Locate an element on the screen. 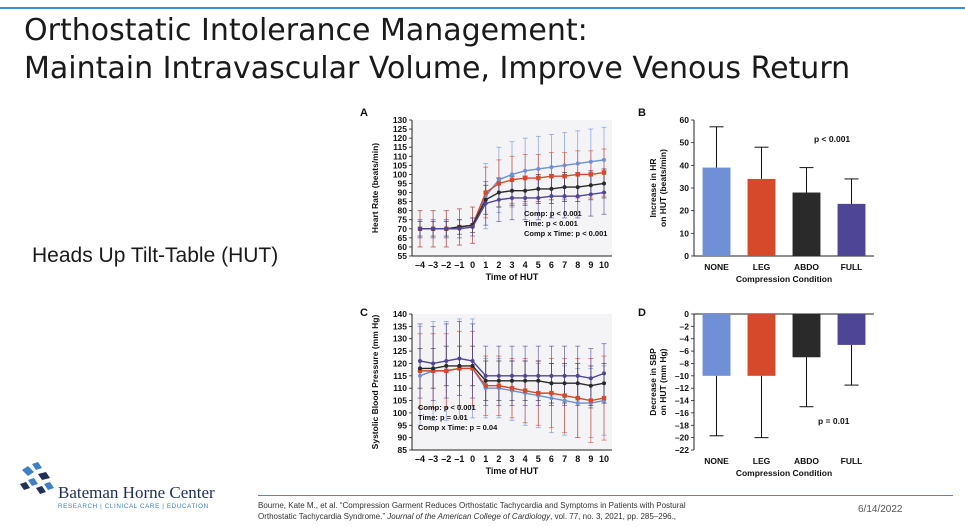 The height and width of the screenshot is (527, 965). category-label: LEG is located at coordinates (762, 267).